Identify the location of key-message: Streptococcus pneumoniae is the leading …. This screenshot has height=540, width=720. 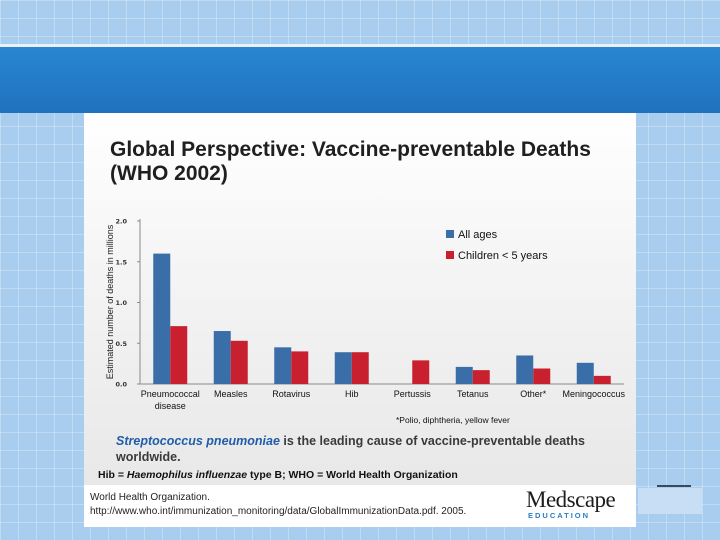
(371, 449).